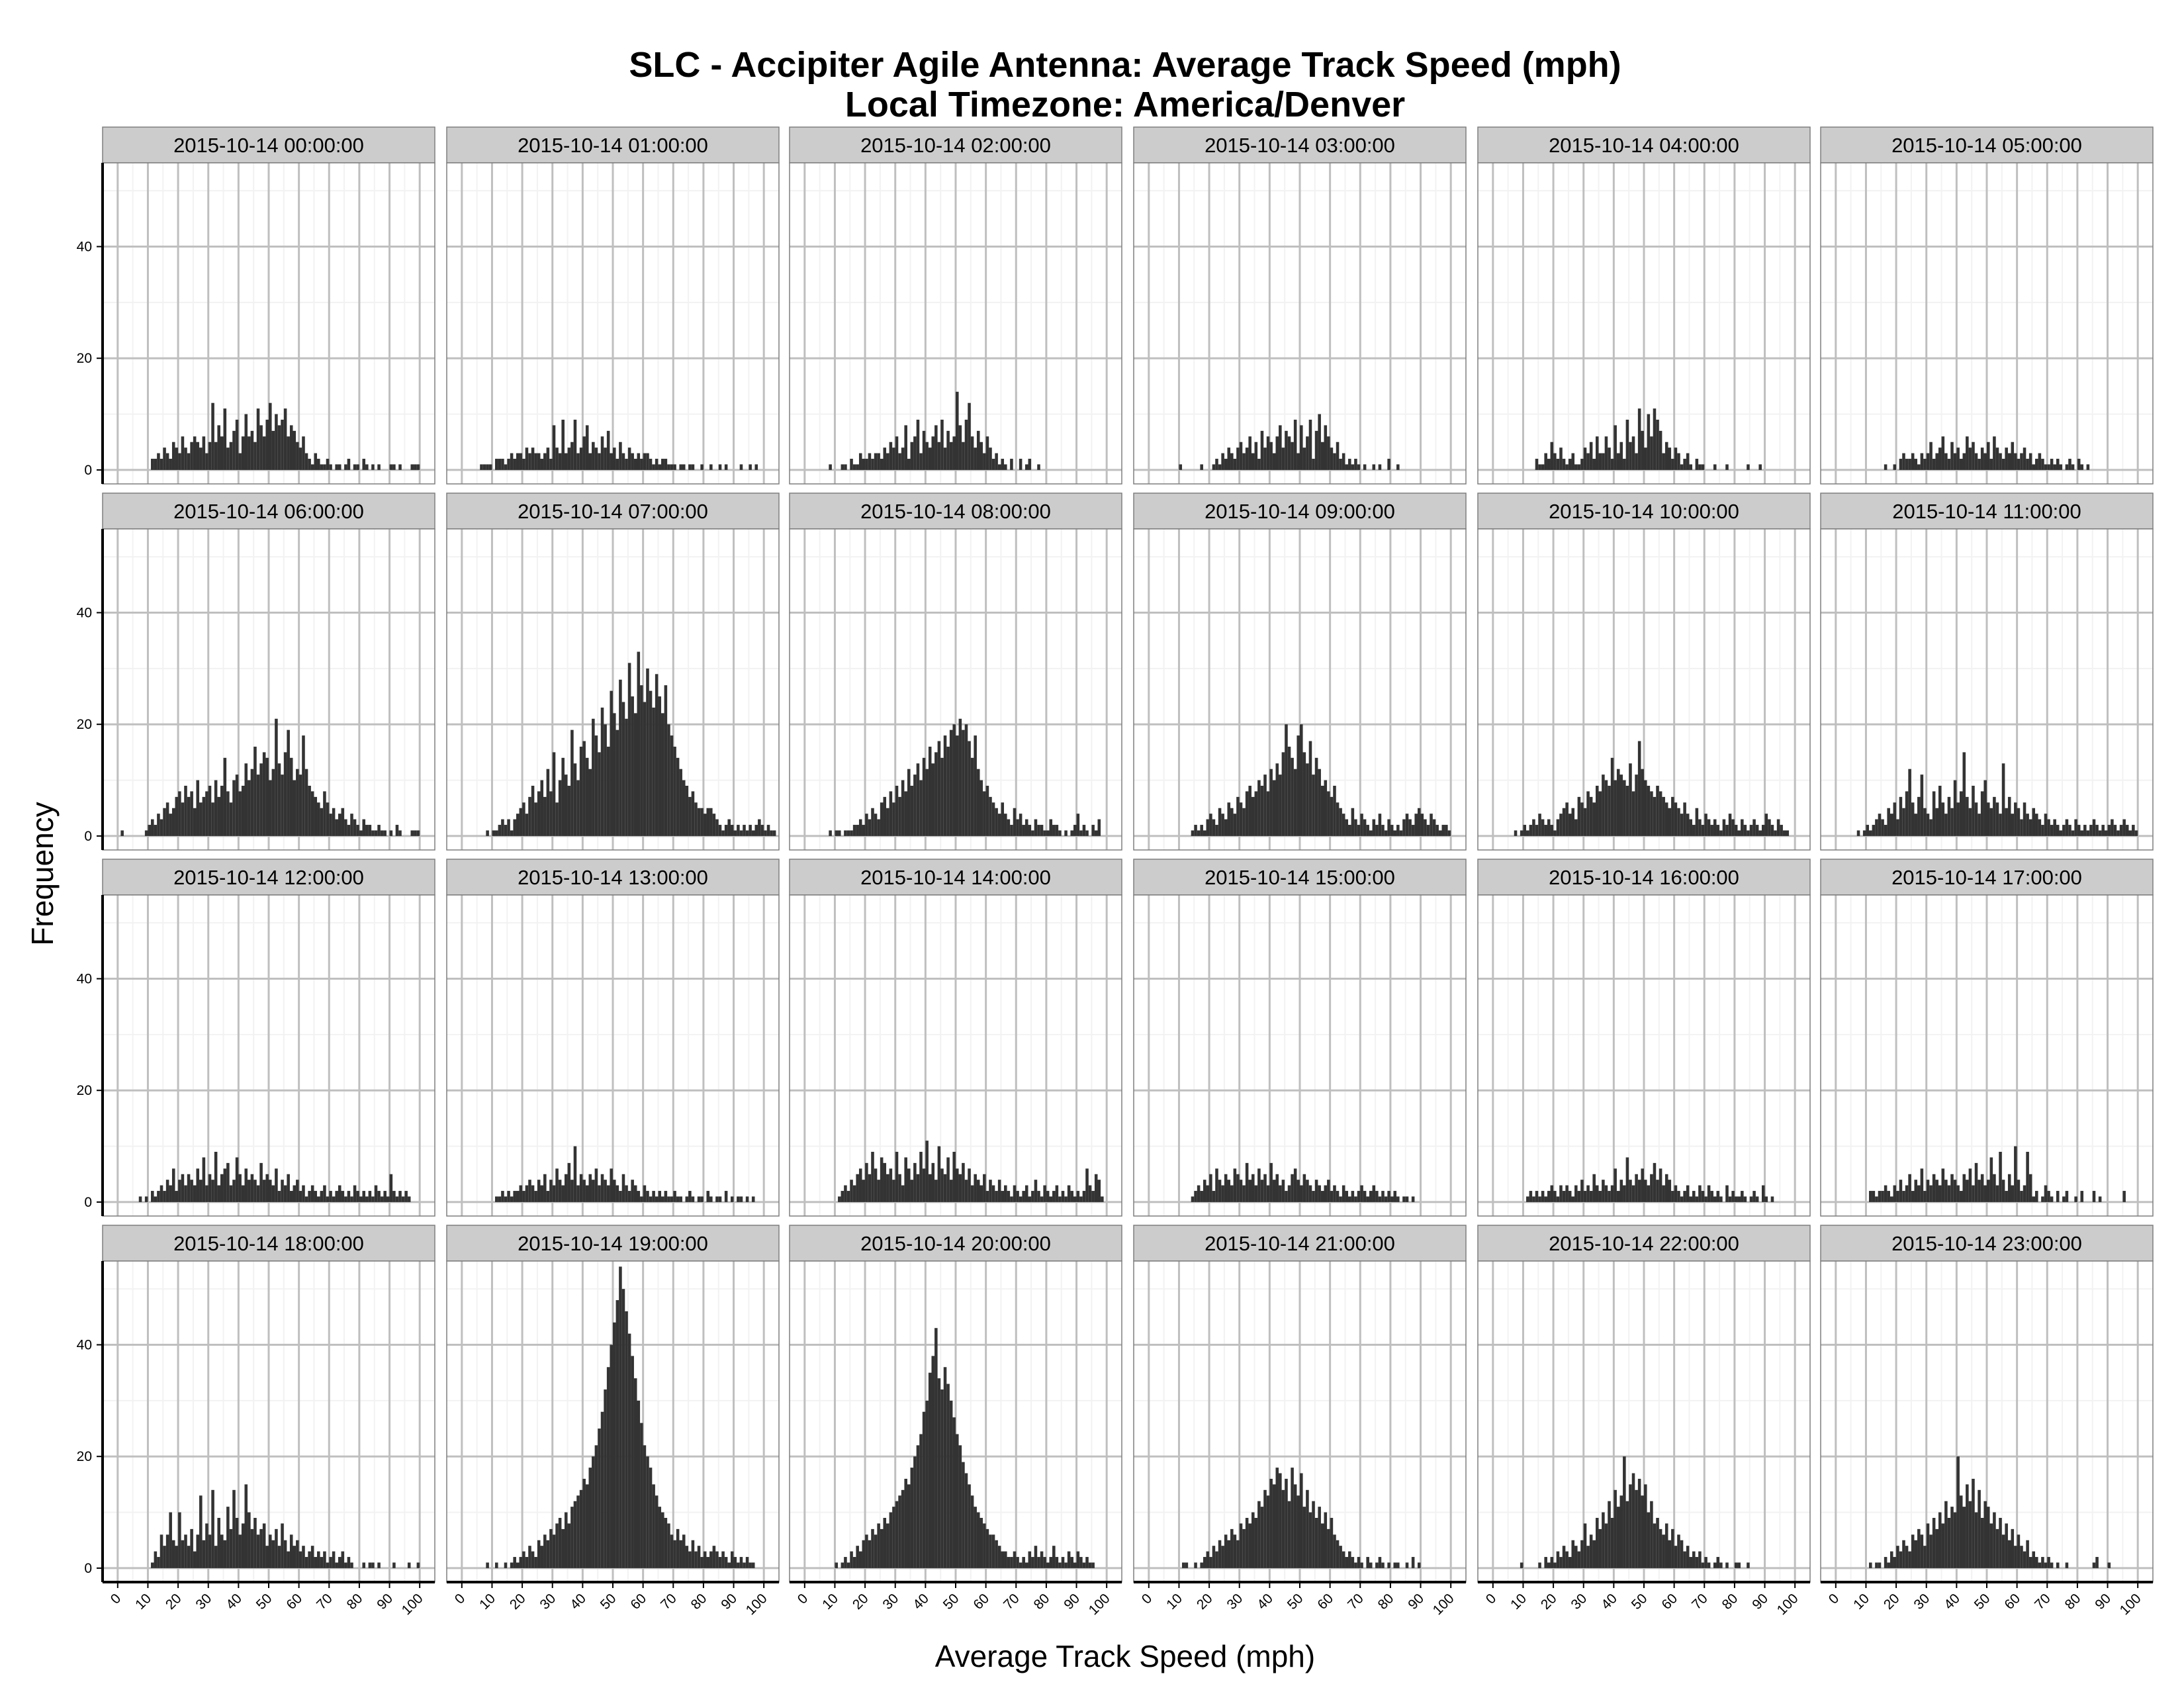  I want to click on facet-strip-label: 2015-10-14 15:00:00, so click(1300, 877).